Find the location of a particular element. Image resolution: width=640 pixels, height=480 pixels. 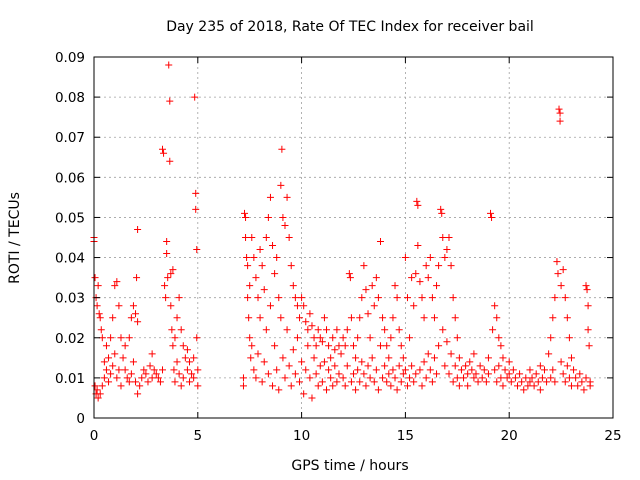

y-tick-label: 0.03 is located at coordinates (70, 299).